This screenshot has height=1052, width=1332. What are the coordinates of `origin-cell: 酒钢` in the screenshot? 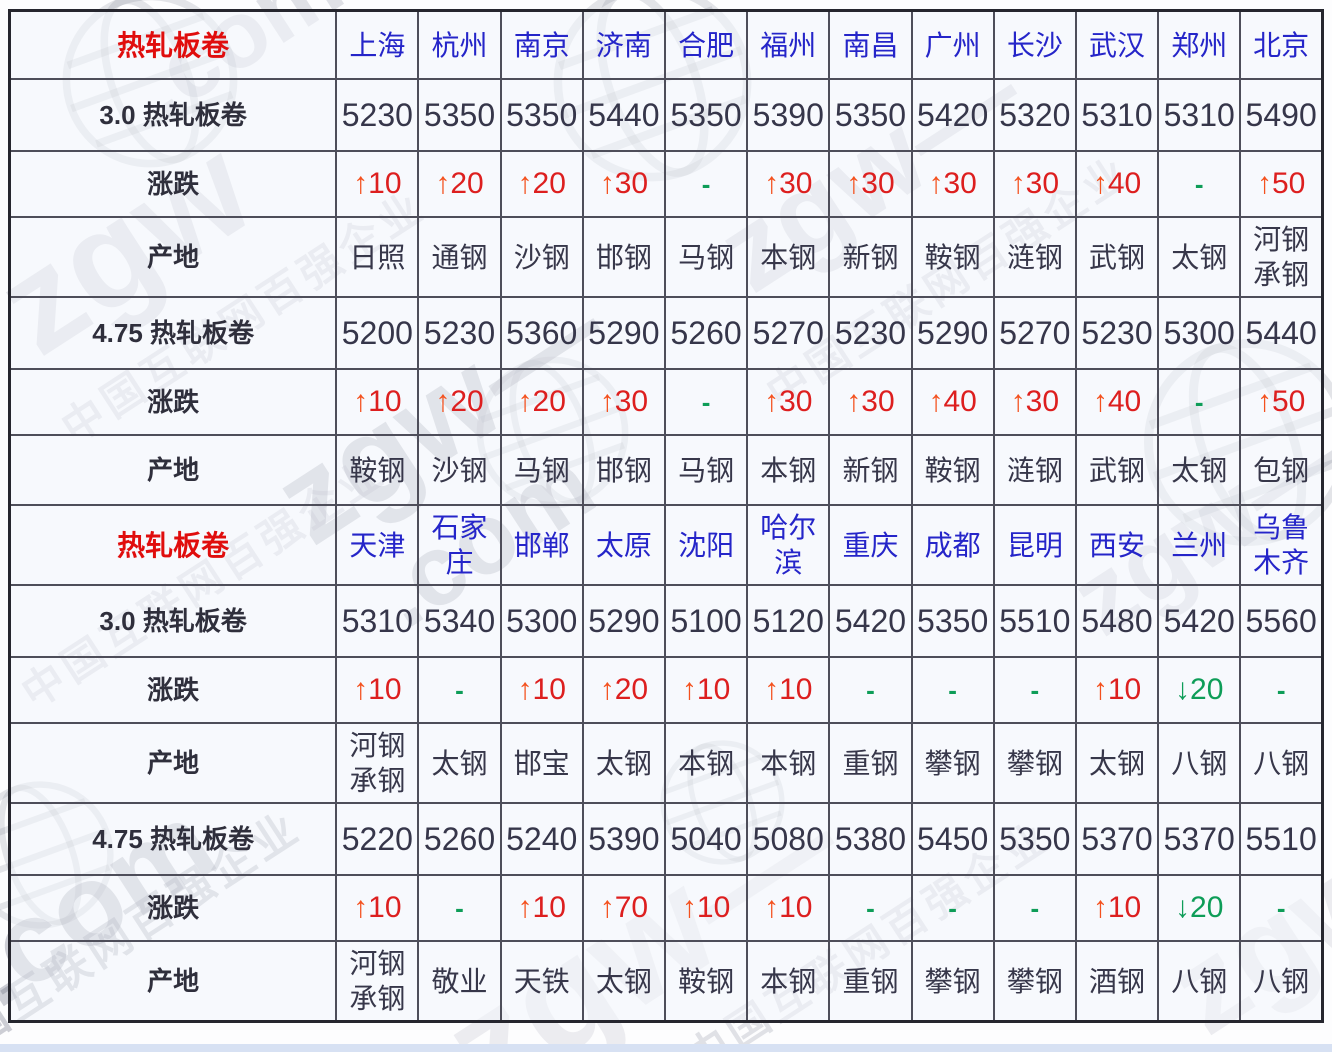 It's located at (1117, 981).